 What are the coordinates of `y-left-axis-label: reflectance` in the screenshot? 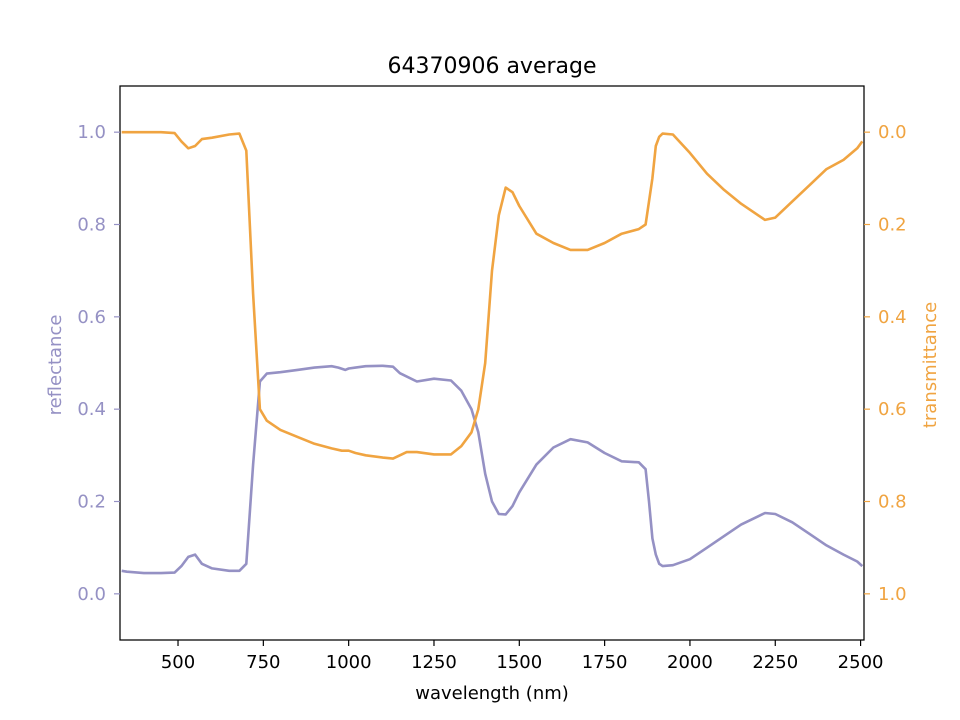 It's located at (55, 365).